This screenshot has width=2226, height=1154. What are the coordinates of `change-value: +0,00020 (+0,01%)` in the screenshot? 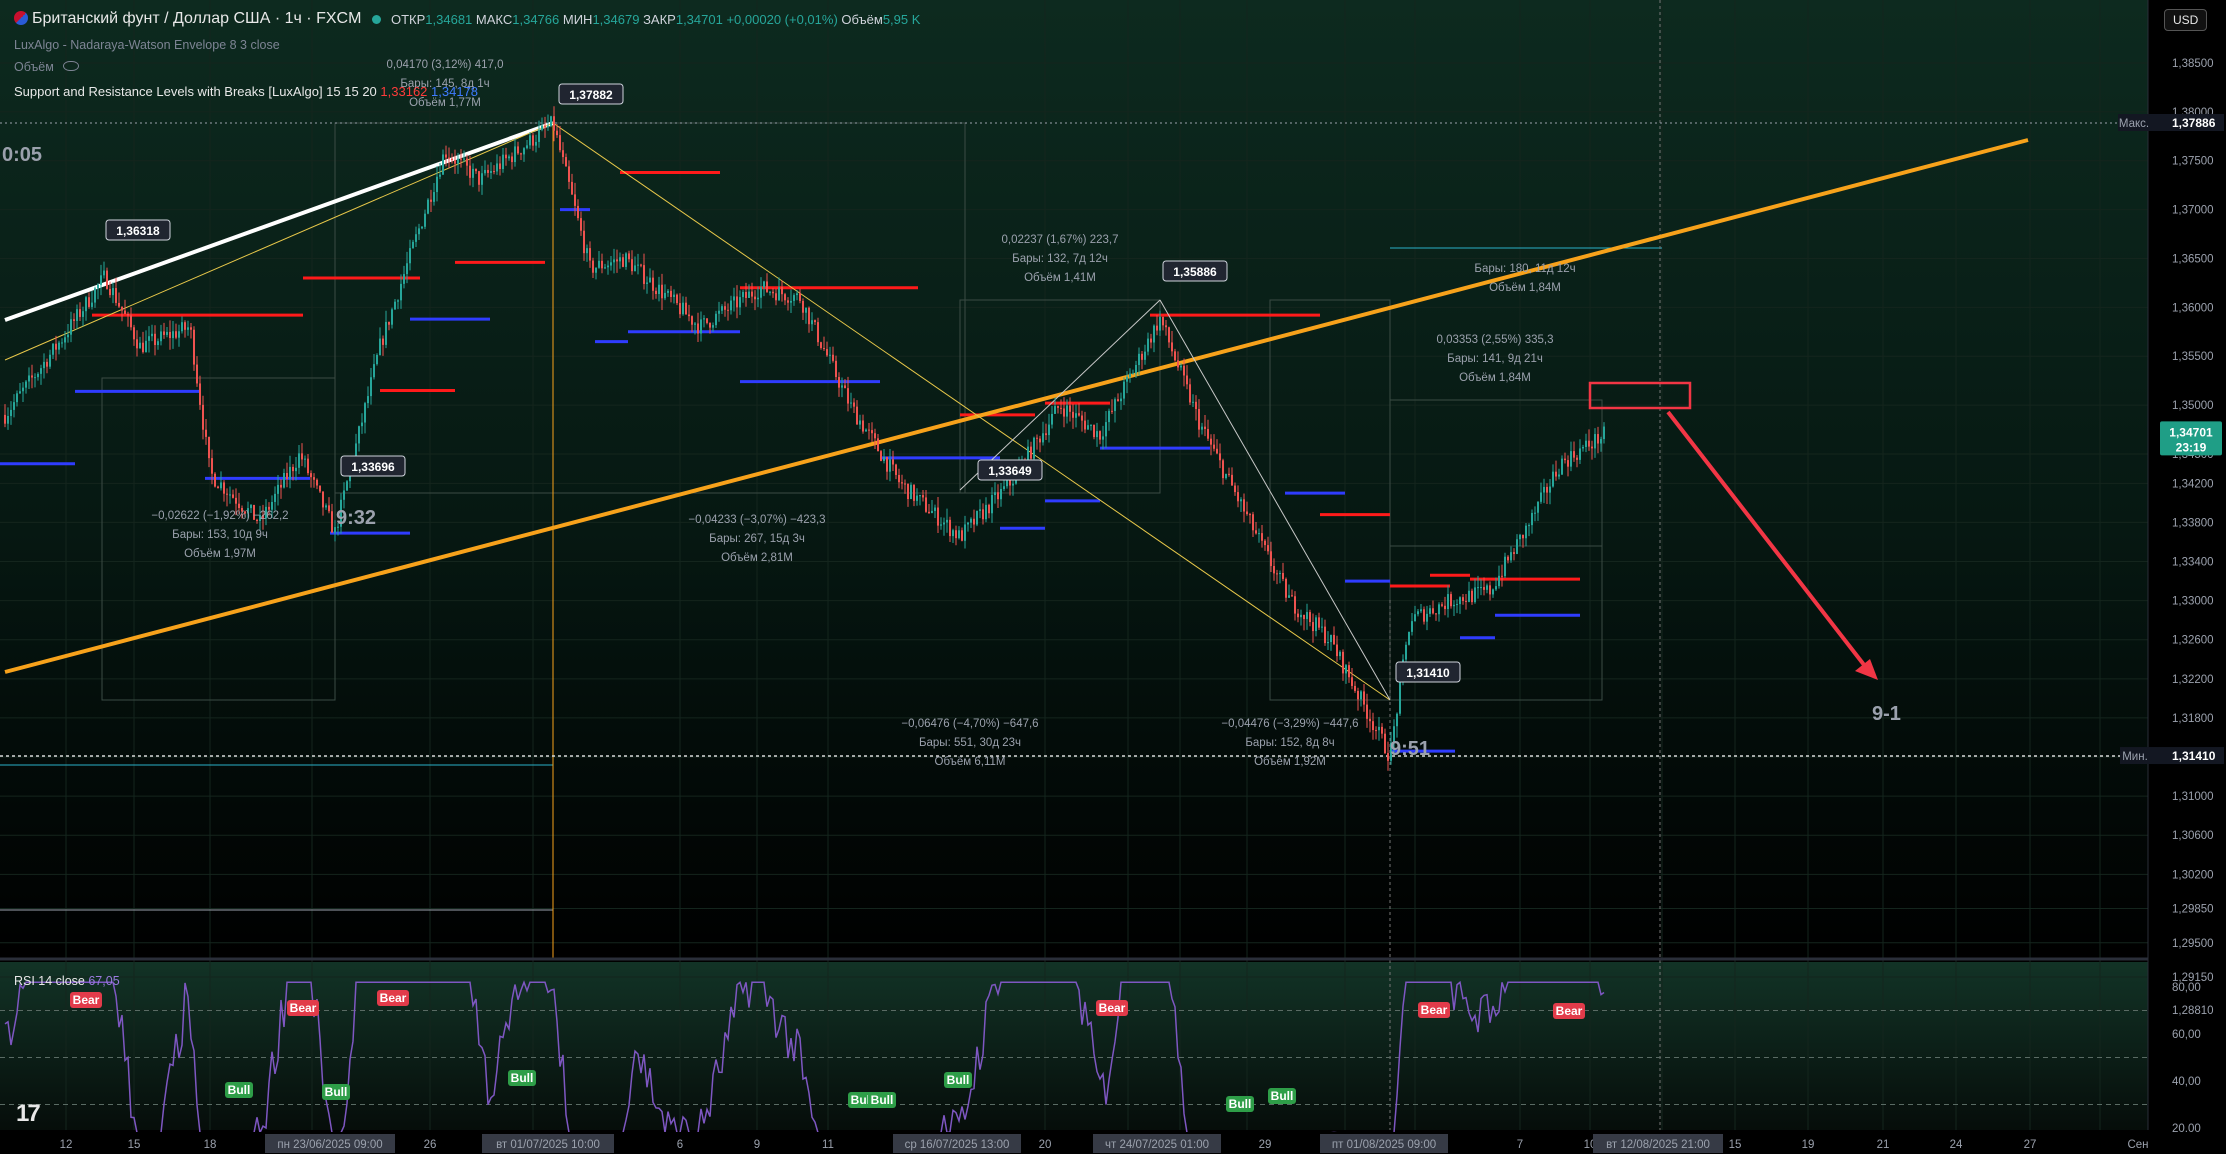 It's located at (782, 19).